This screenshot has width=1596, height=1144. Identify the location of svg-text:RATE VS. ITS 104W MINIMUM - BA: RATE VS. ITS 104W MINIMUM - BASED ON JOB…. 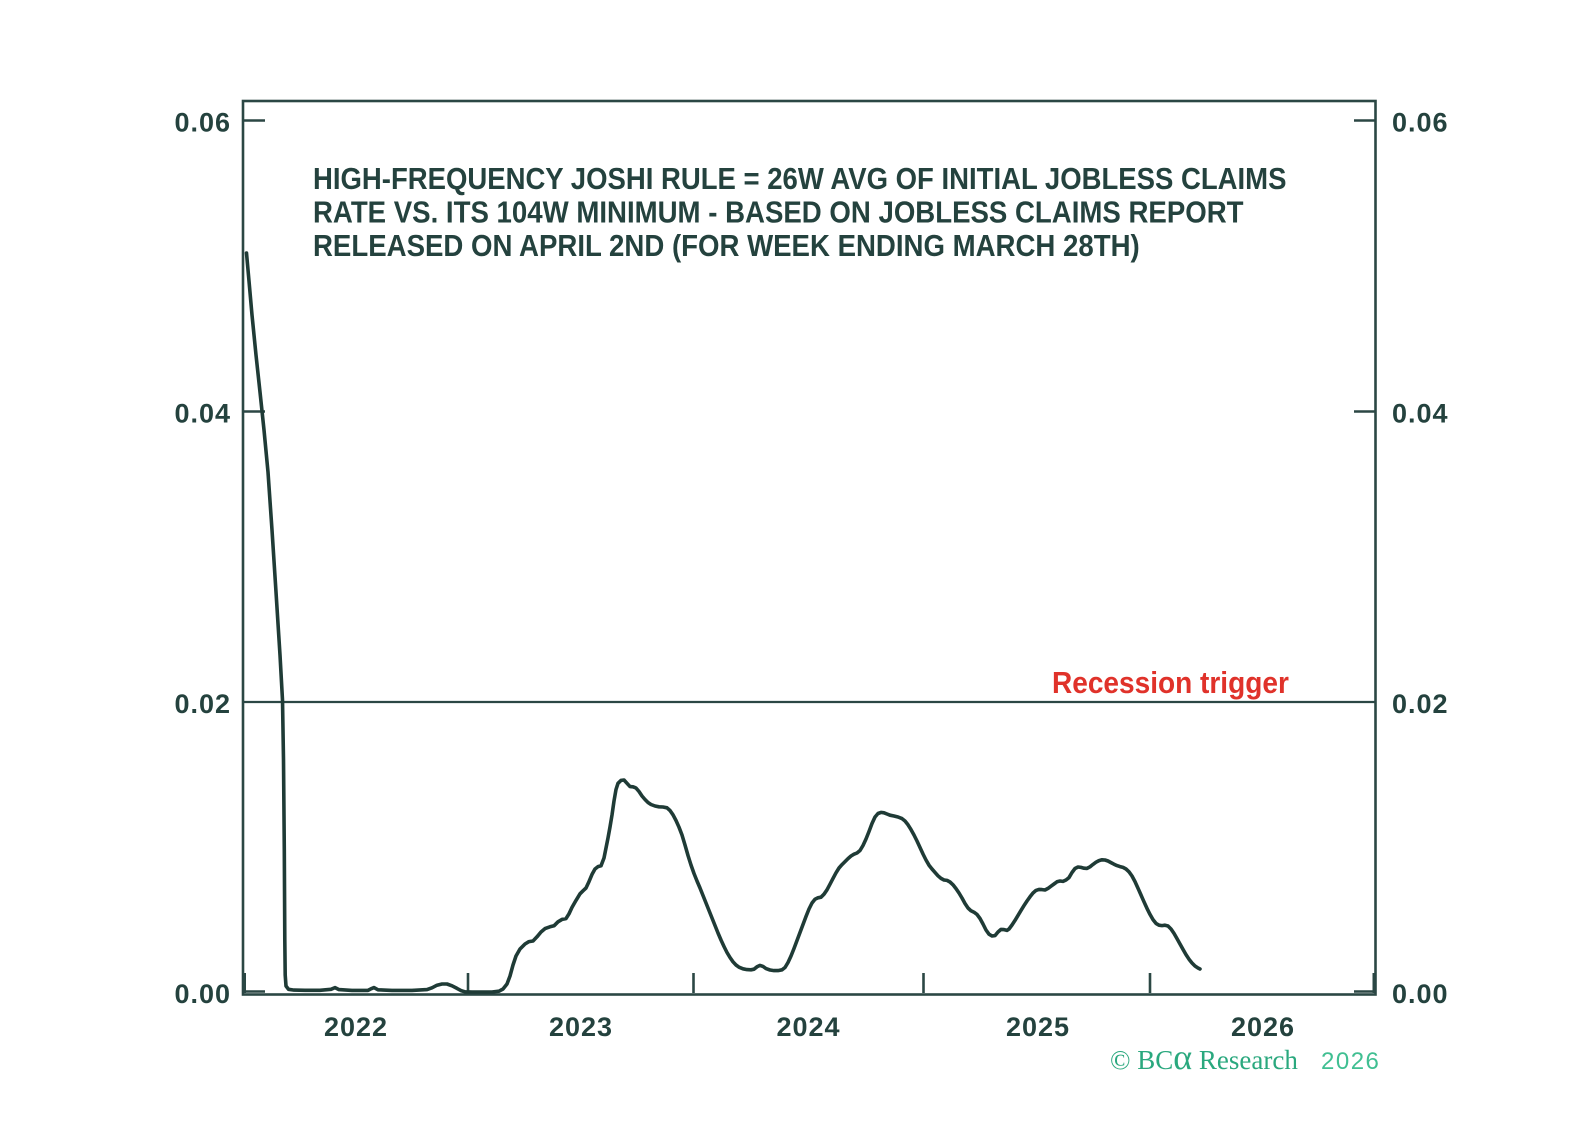
(778, 212).